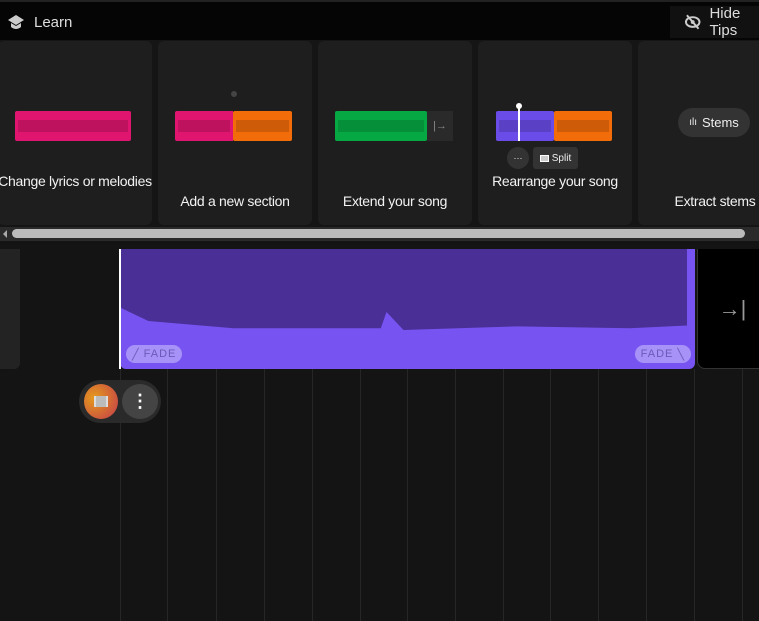  Describe the element at coordinates (5, 234) in the screenshot. I see `scroll-left-arrow` at that location.